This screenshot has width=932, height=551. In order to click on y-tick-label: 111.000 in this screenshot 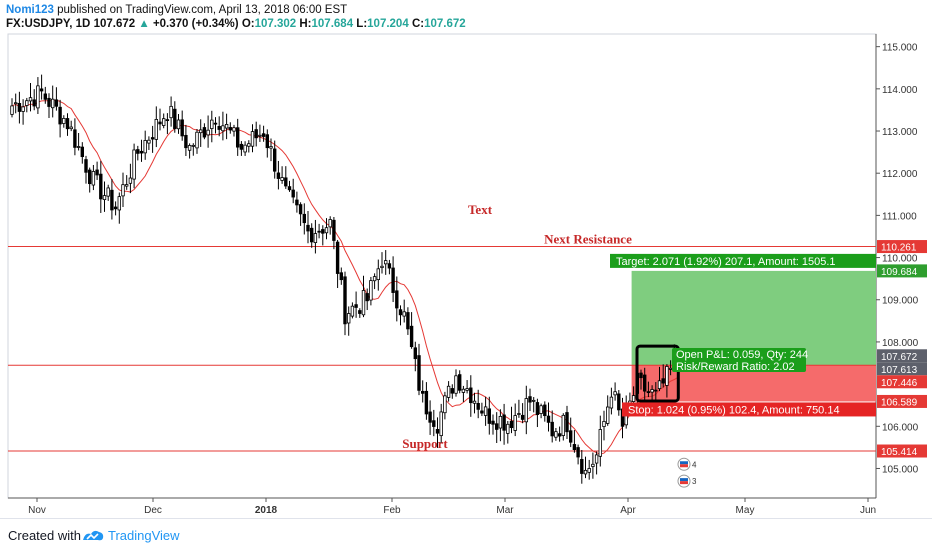, I will do `click(899, 216)`.